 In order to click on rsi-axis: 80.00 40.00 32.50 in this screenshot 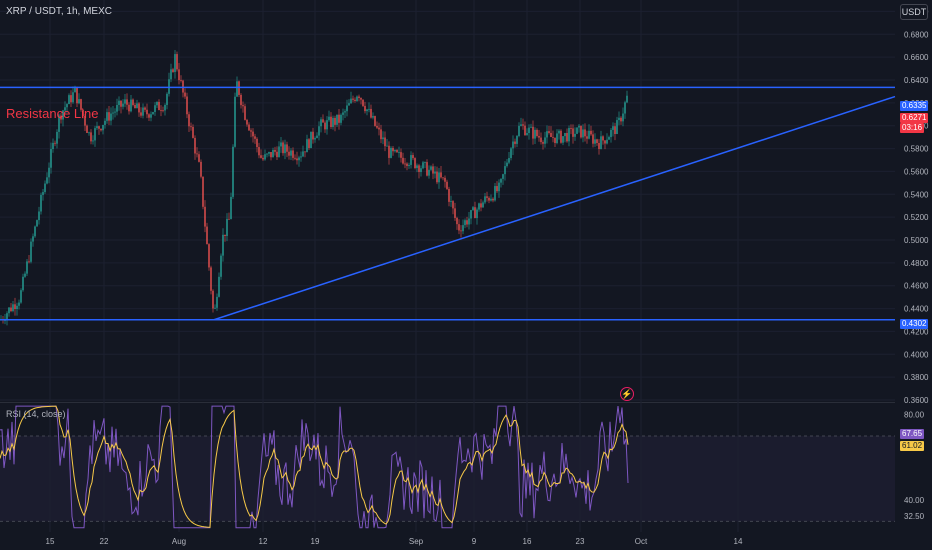, I will do `click(914, 466)`.